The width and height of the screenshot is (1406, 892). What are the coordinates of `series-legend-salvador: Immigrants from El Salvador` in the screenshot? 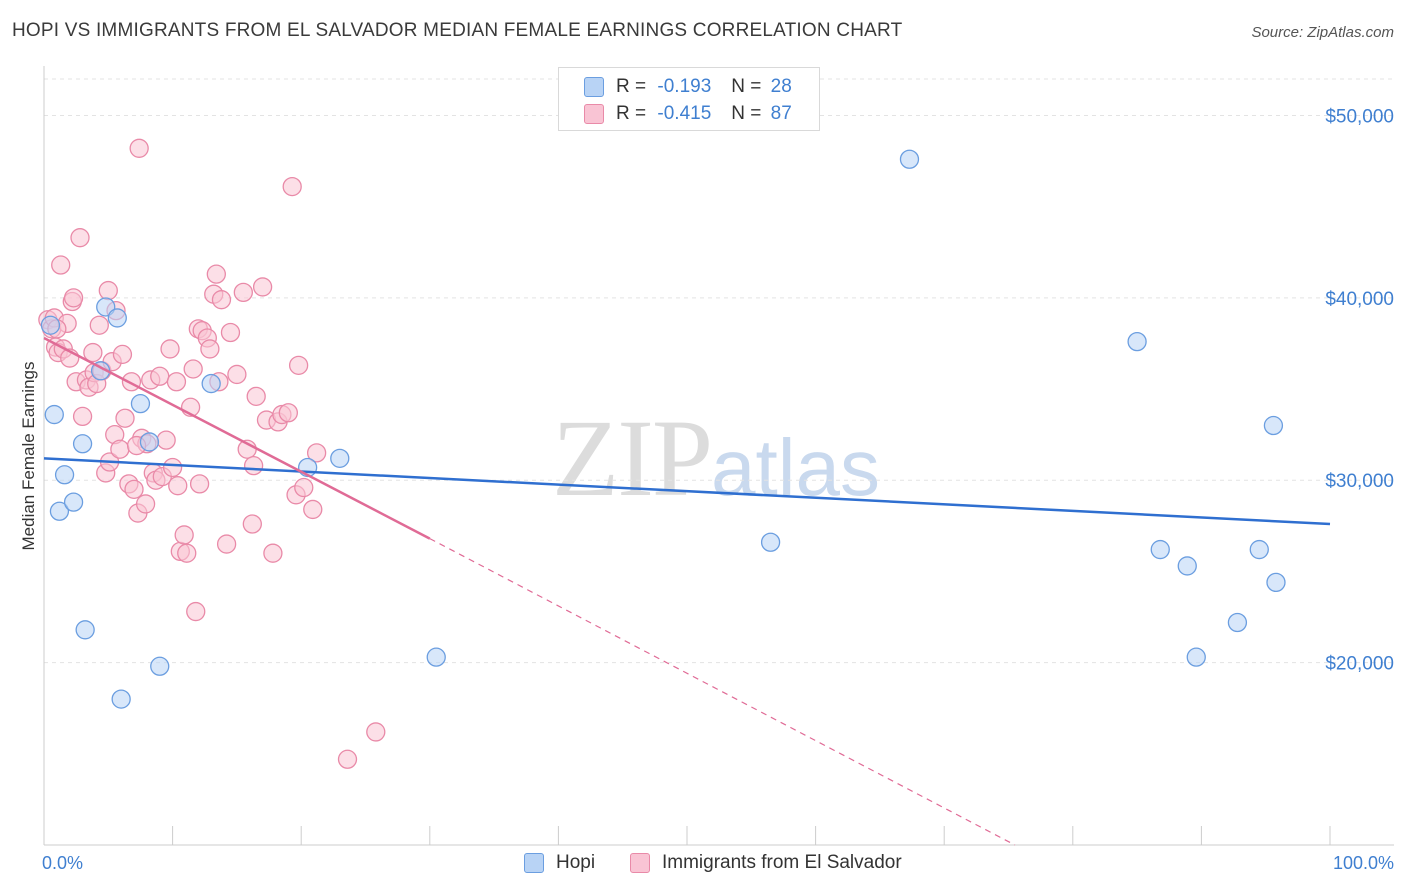 It's located at (766, 863).